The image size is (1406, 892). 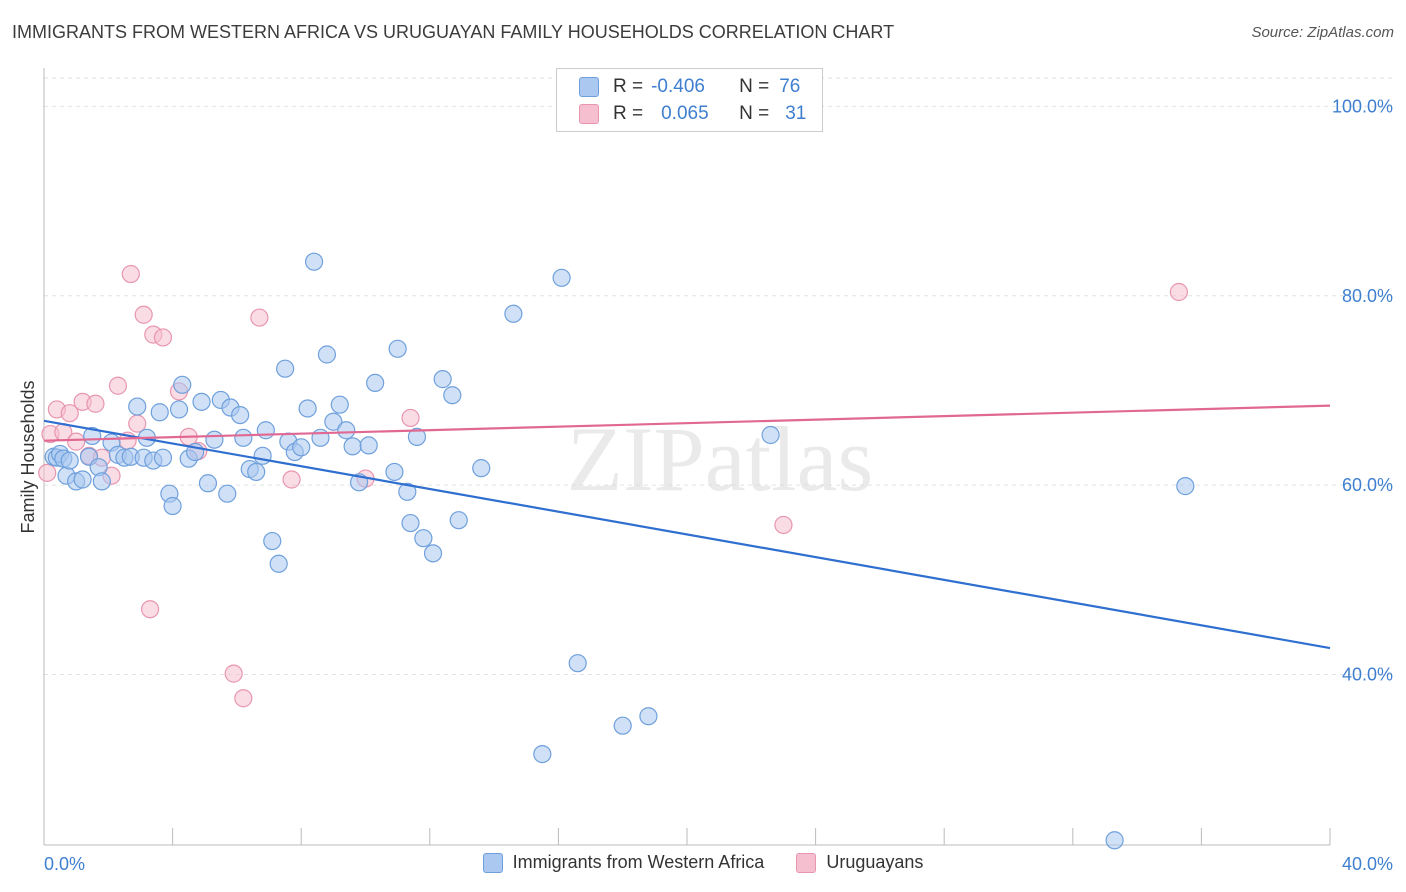 What do you see at coordinates (28, 456) in the screenshot?
I see `y-axis-label: Family Households` at bounding box center [28, 456].